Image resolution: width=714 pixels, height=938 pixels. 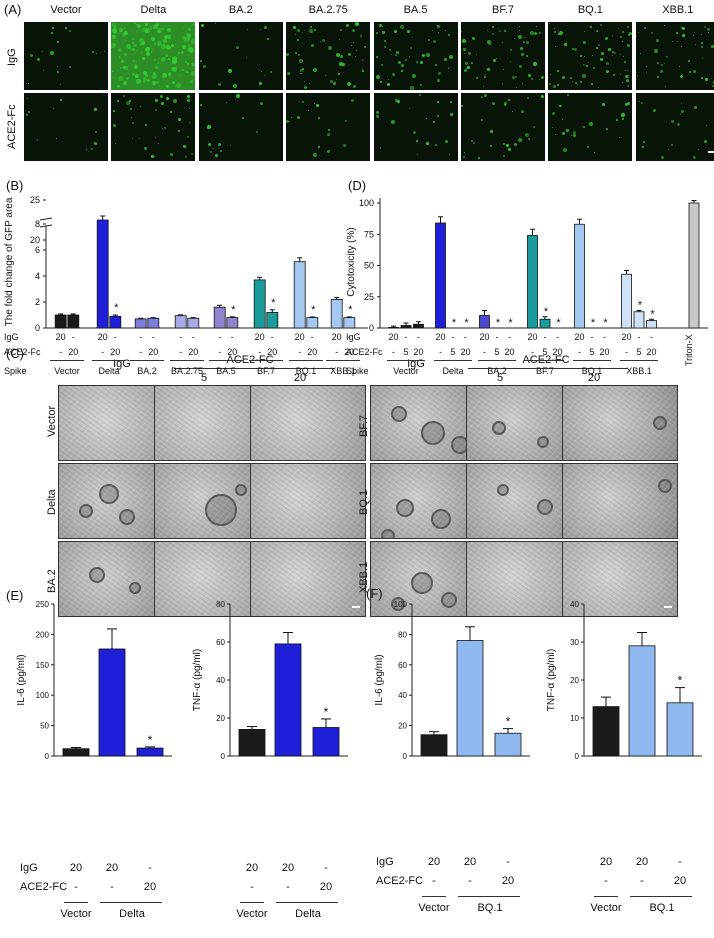 What do you see at coordinates (364, 502) in the screenshot?
I see `c-row-label-bq1: BQ.1` at bounding box center [364, 502].